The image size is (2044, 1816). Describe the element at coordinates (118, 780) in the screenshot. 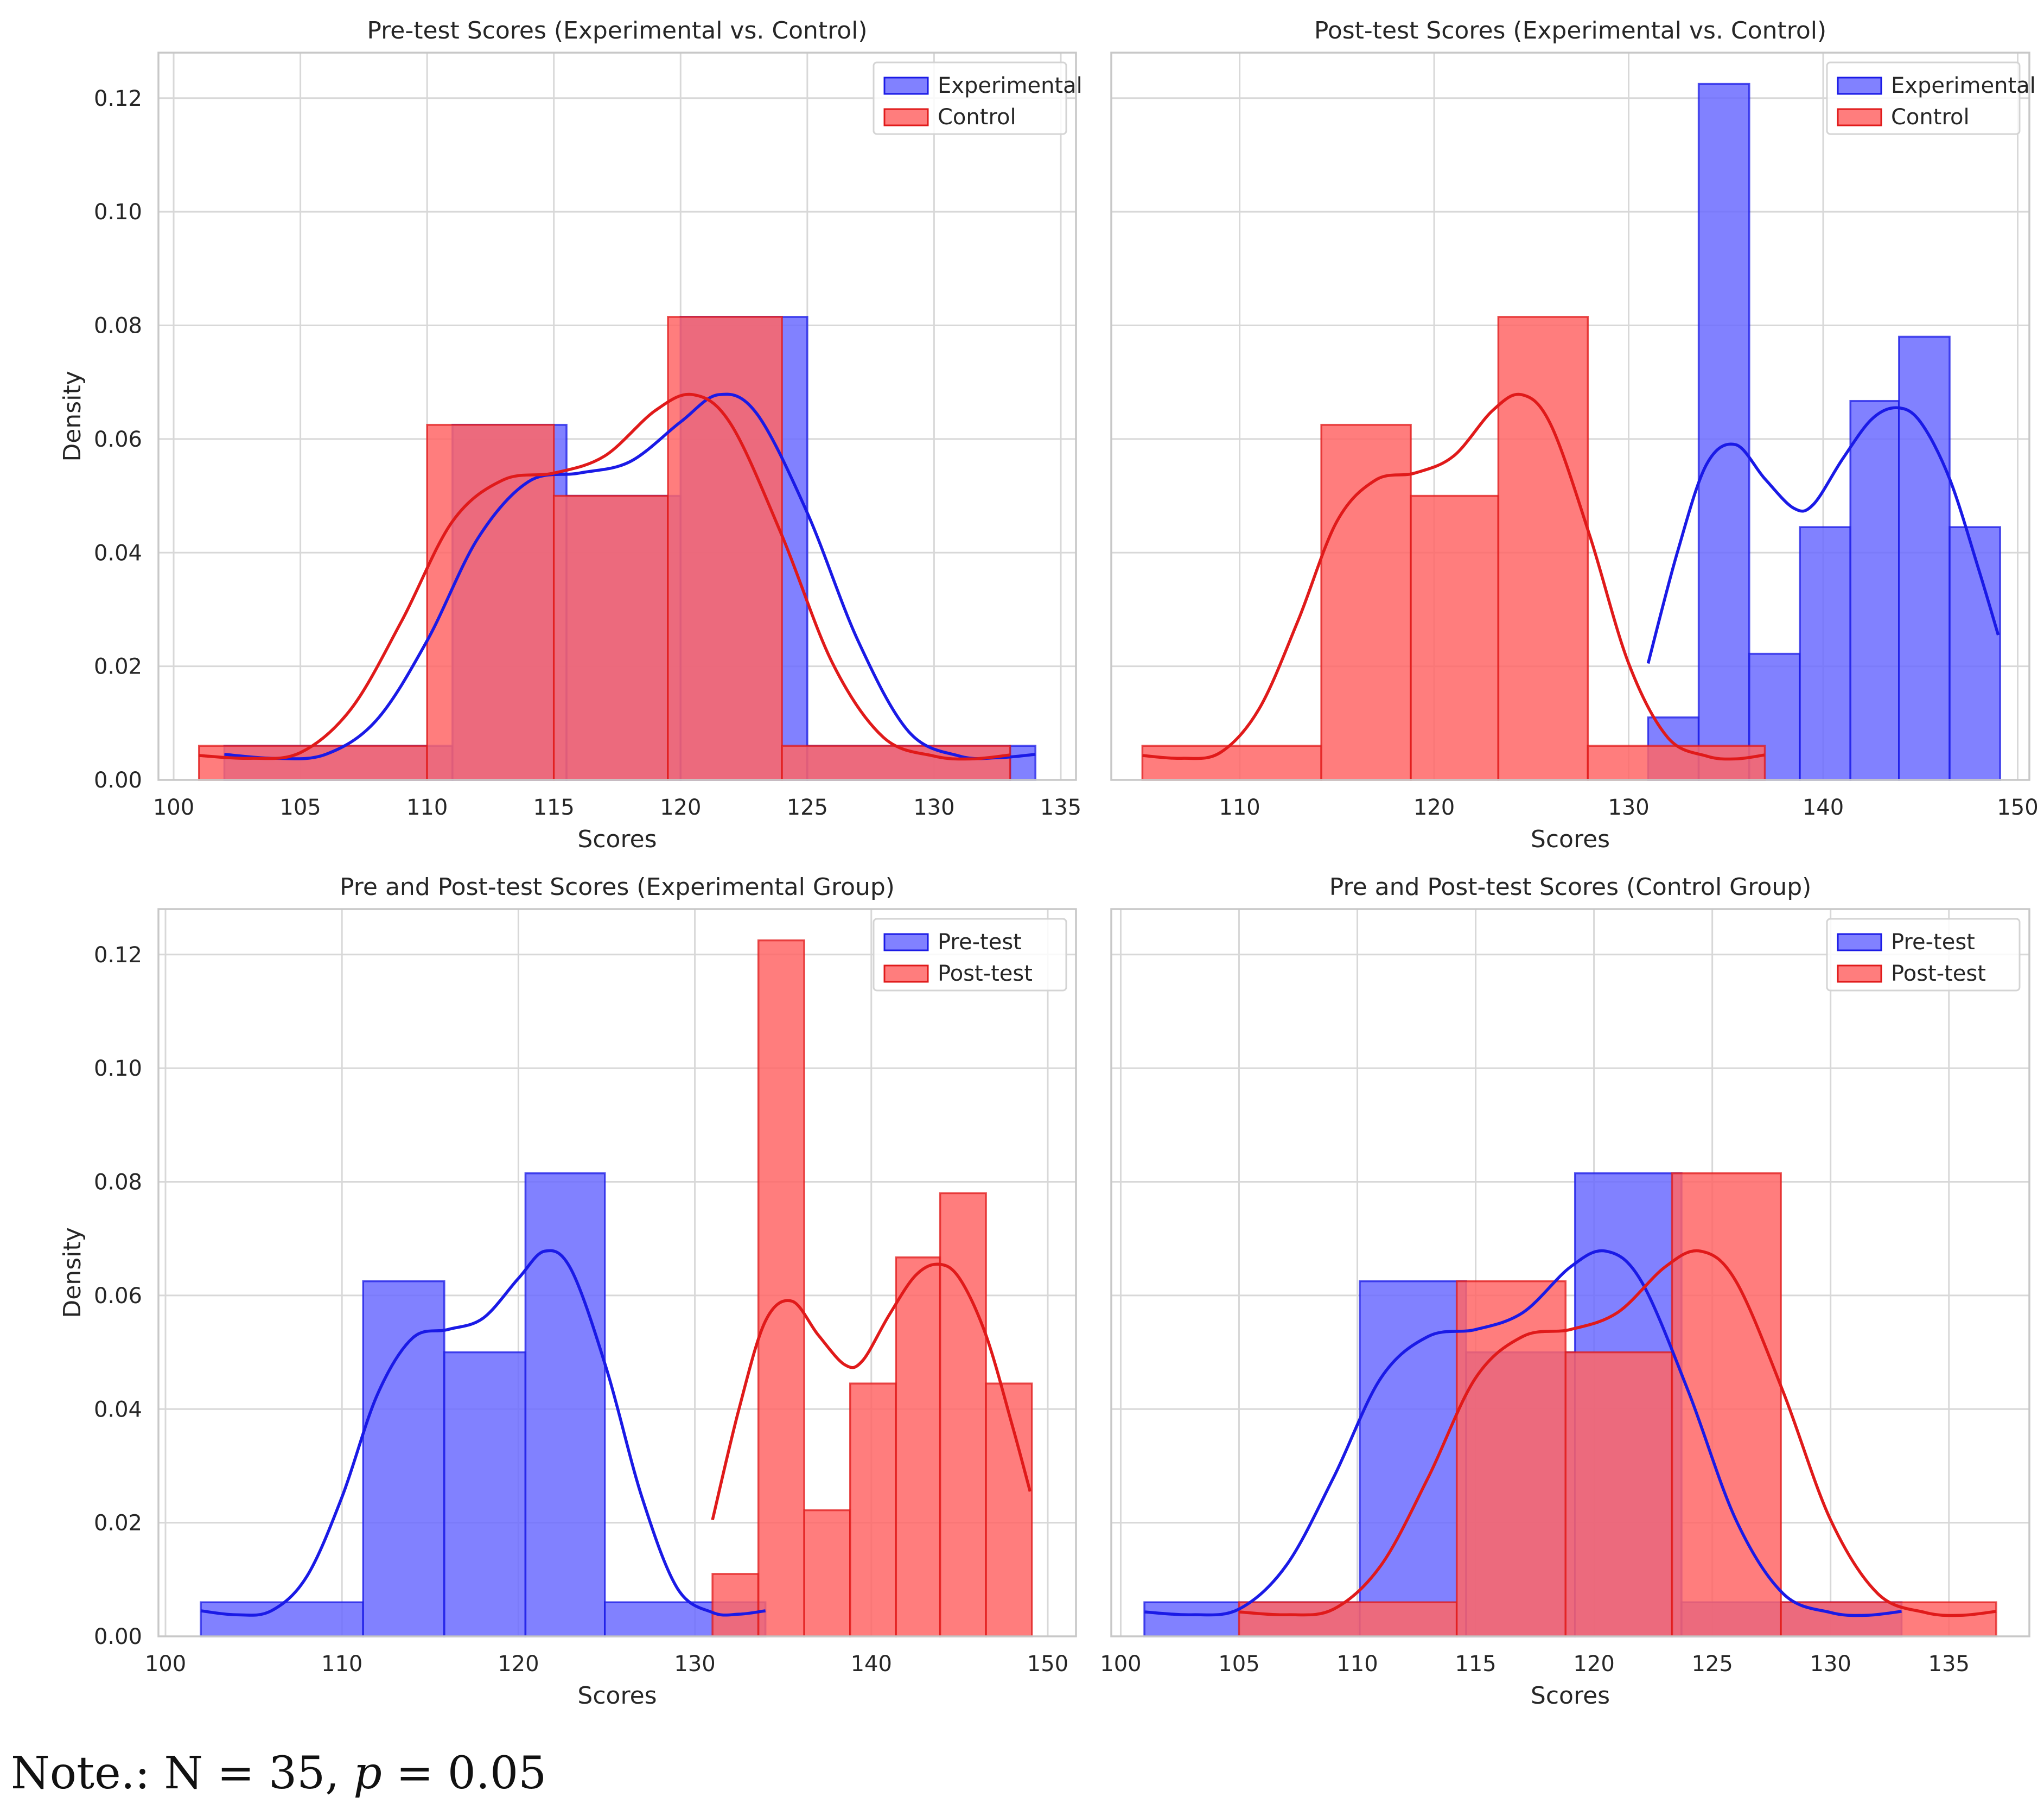

I see `y-tick-label: 0.00` at that location.